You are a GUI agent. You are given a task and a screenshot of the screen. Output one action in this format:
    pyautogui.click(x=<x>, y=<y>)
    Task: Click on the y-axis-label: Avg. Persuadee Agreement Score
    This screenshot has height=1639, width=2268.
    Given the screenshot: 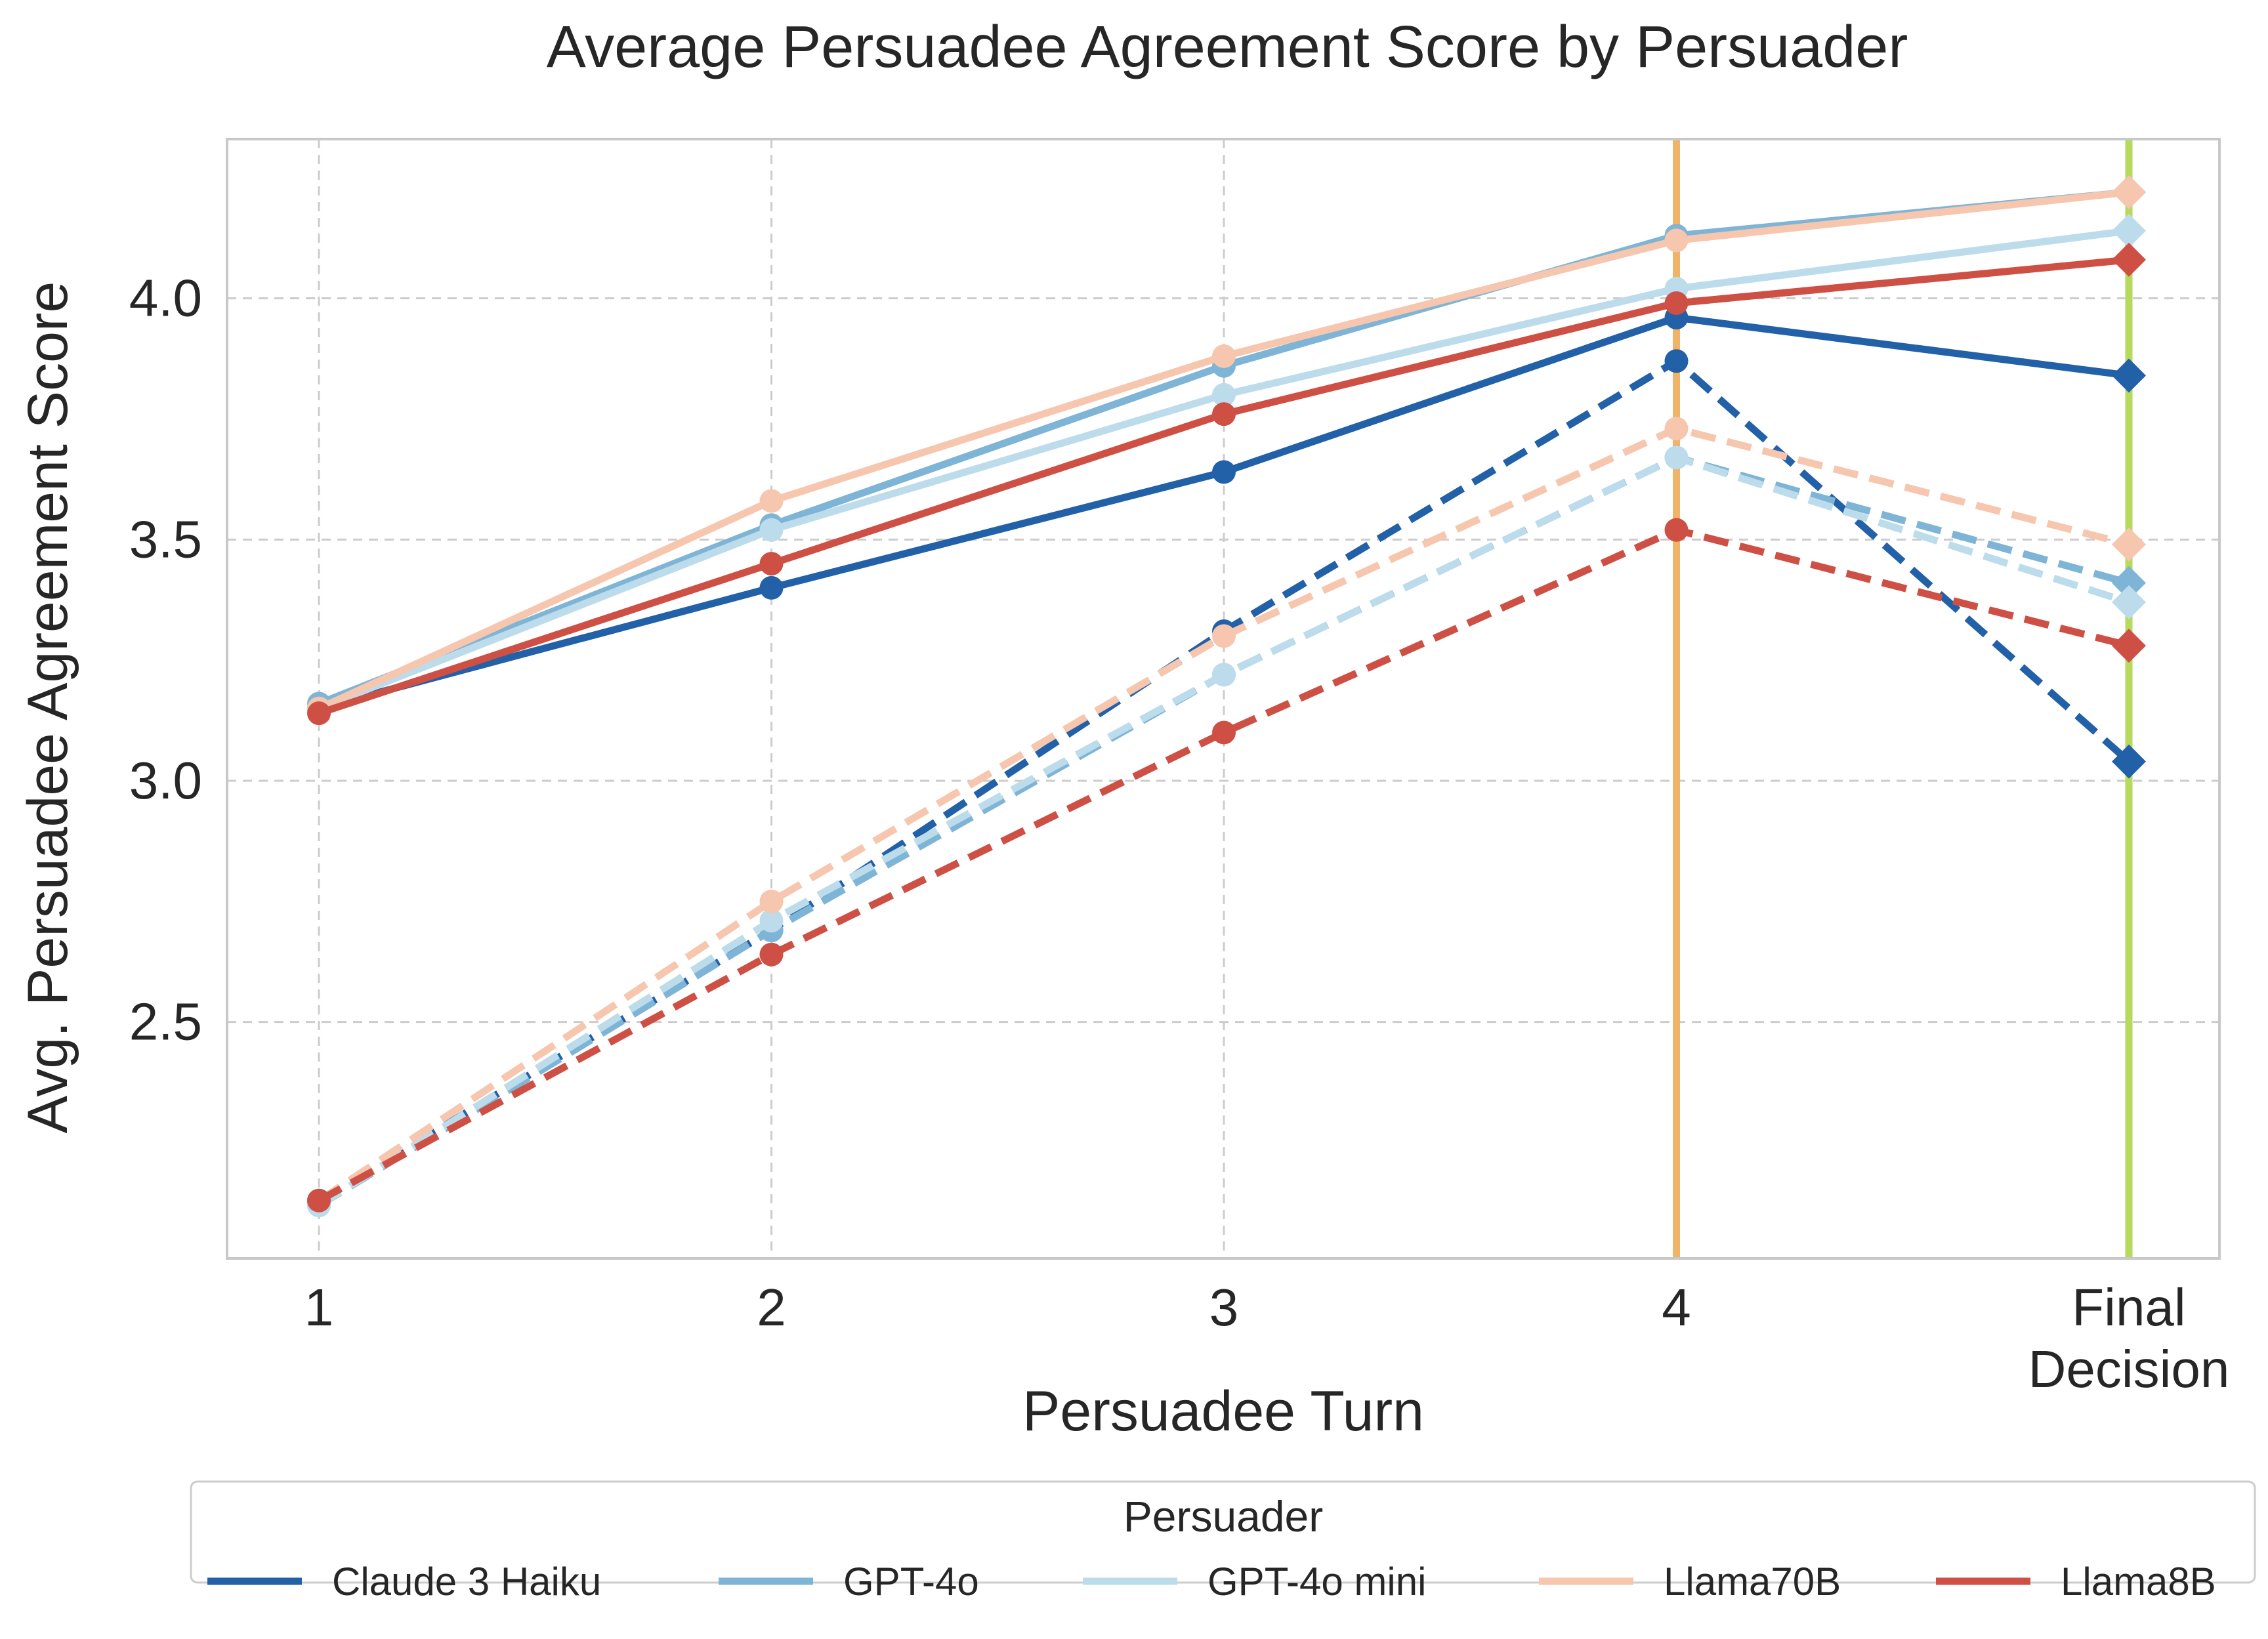 What is the action you would take?
    pyautogui.click(x=47, y=707)
    